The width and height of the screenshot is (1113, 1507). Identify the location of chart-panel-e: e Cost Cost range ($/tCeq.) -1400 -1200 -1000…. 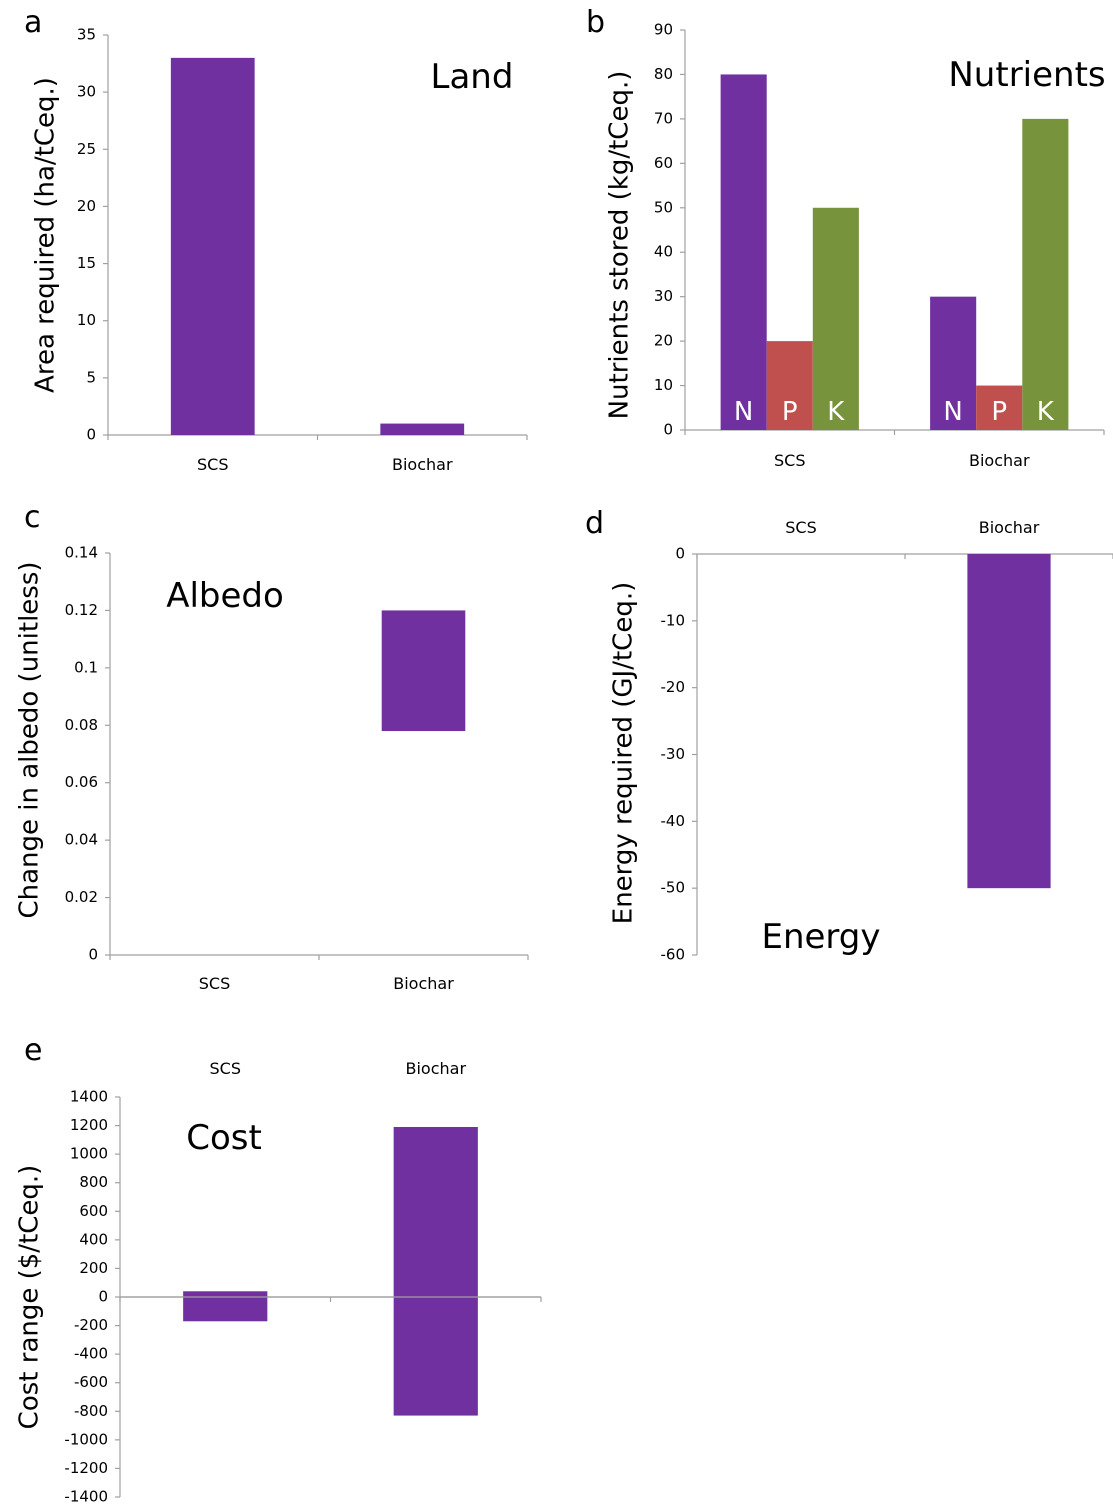
(278, 1269).